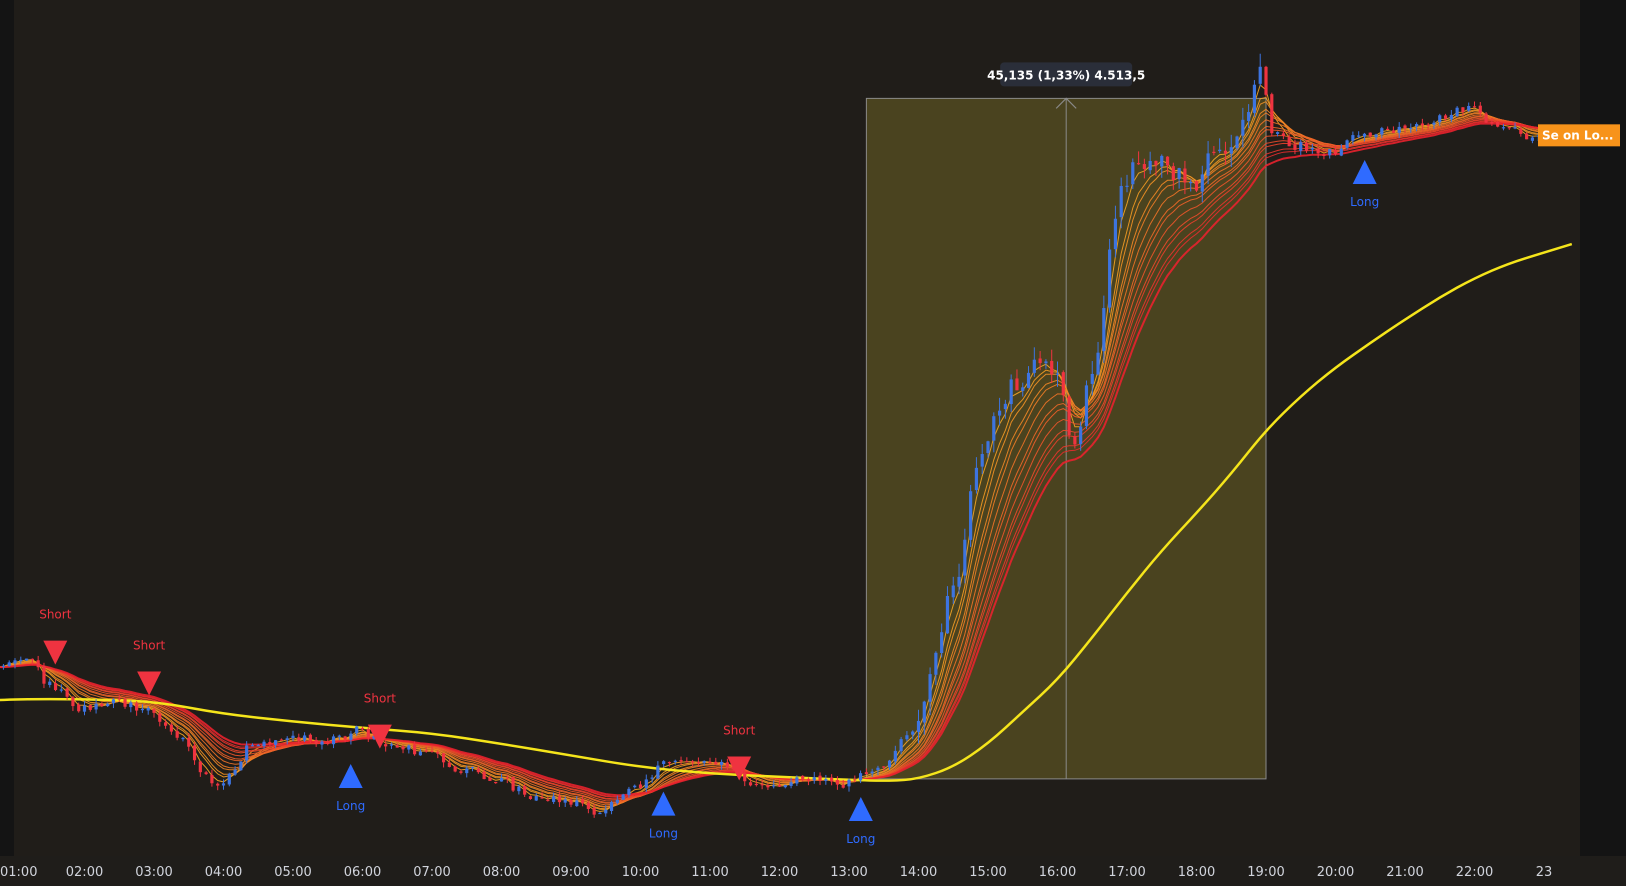 This screenshot has height=886, width=1626. Describe the element at coordinates (1404, 872) in the screenshot. I see `time-tick-label: 21:00` at that location.